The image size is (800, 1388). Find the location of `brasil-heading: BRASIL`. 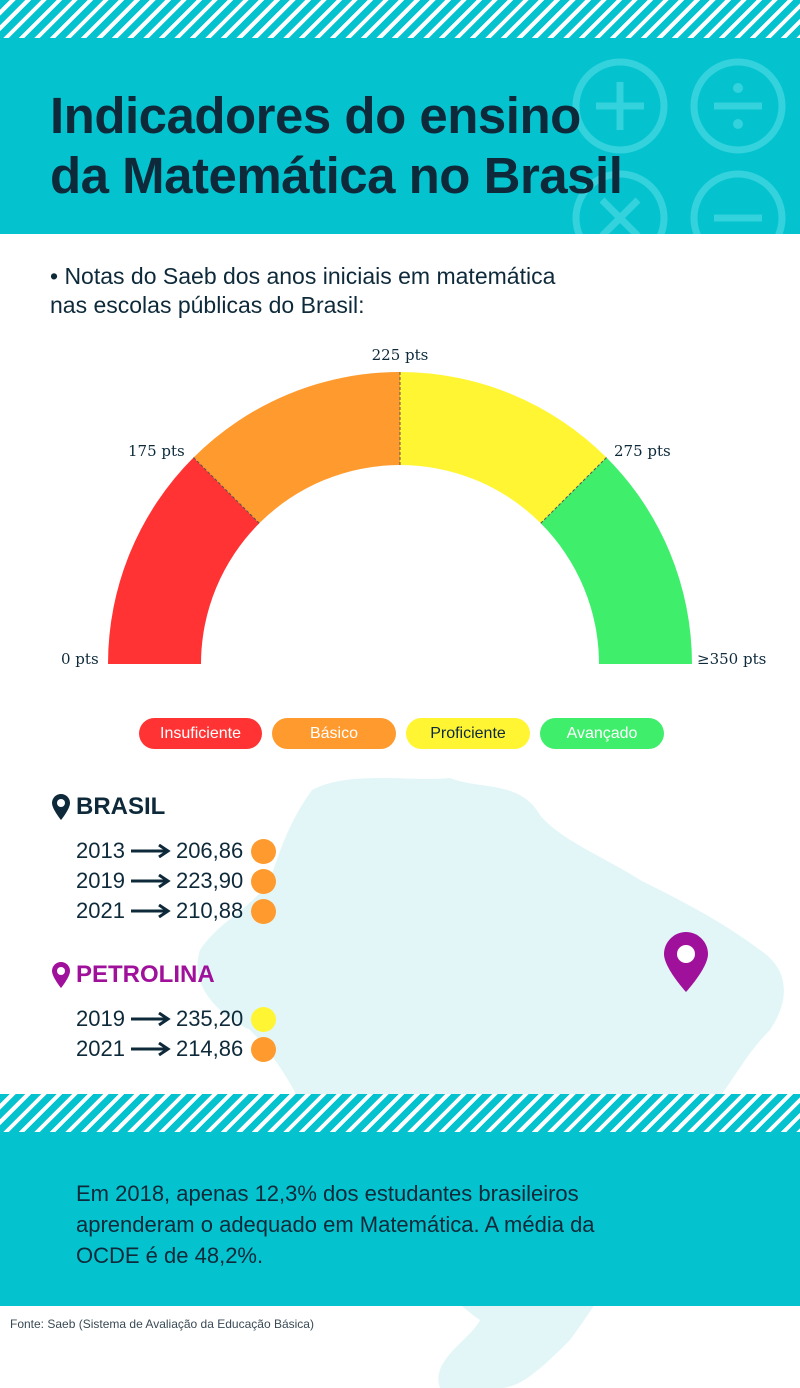

brasil-heading: BRASIL is located at coordinates (164, 807).